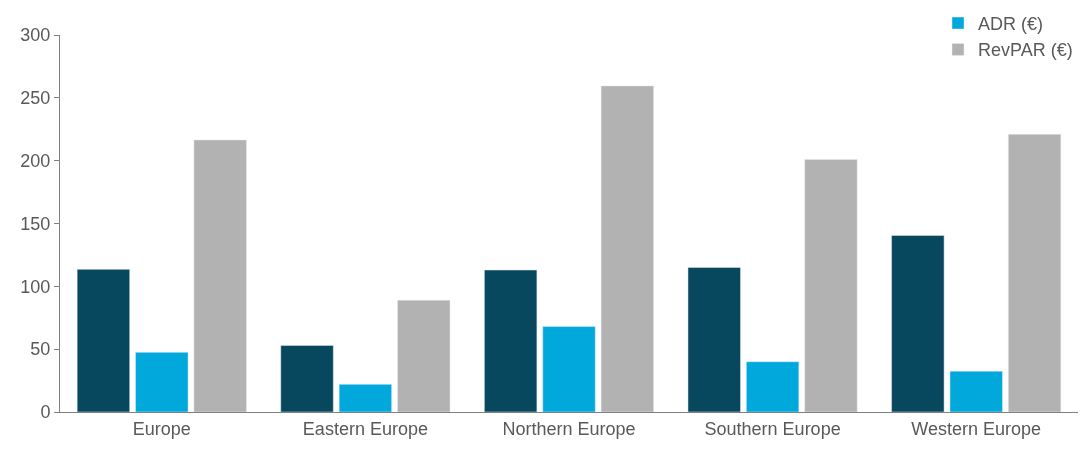  What do you see at coordinates (1025, 50) in the screenshot?
I see `legend-label: RevPAR (€)` at bounding box center [1025, 50].